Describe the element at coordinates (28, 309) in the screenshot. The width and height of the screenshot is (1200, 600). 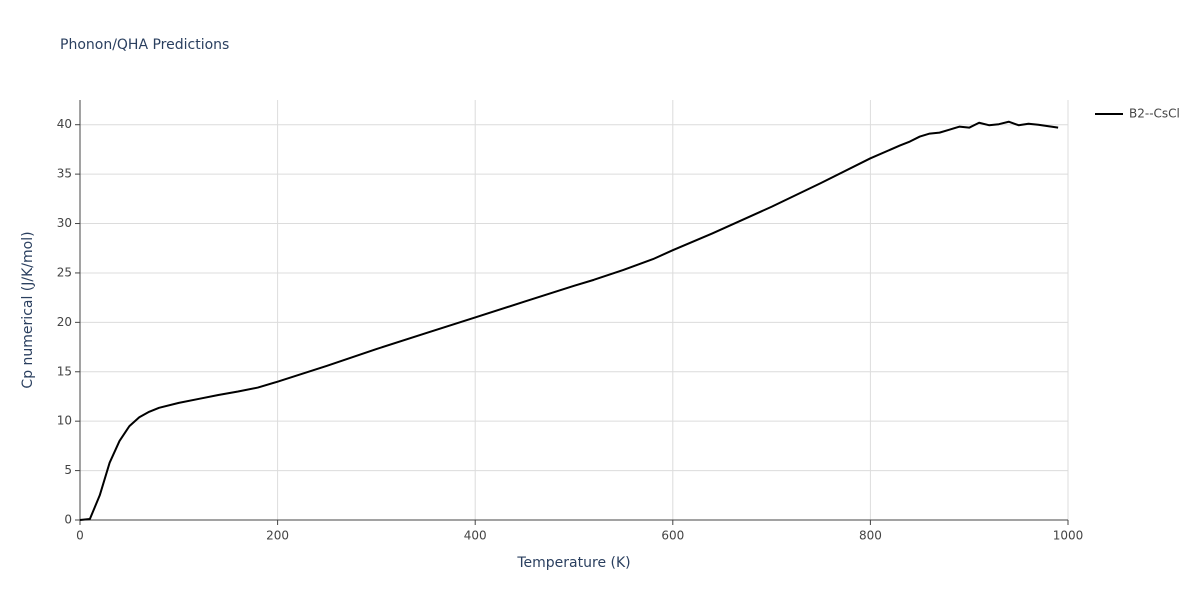
I see `y-axis-title: Cp numerical (J/K/mol)` at that location.